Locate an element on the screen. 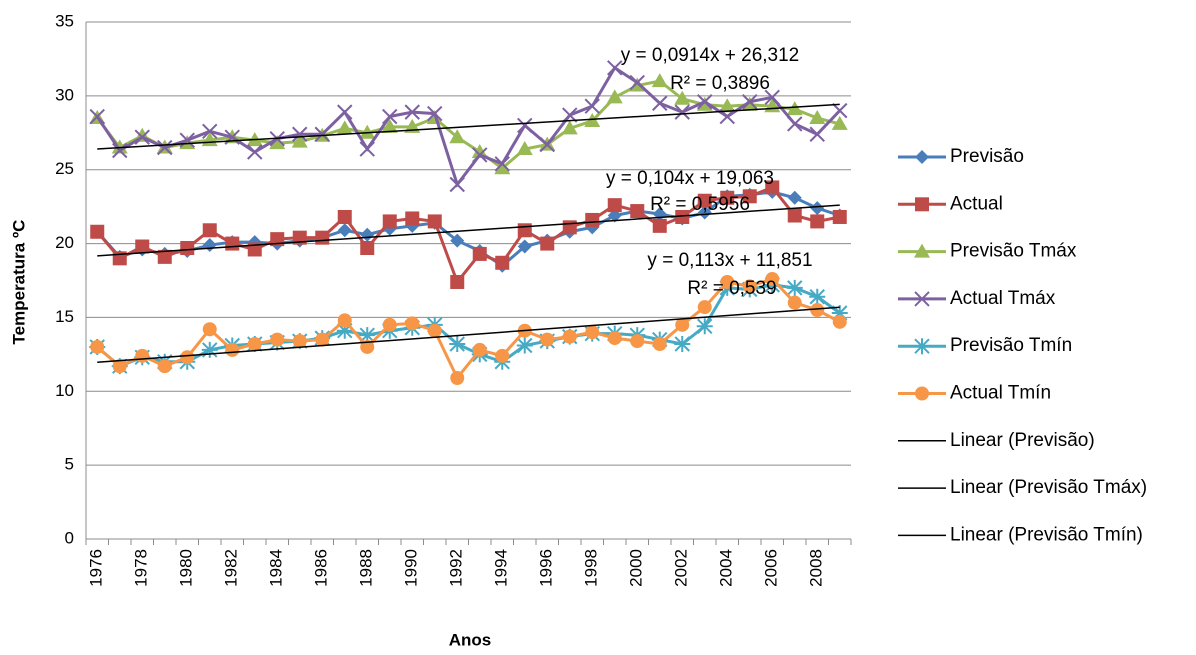 The image size is (1196, 655). legend-label: Previsão Tmáx is located at coordinates (1013, 251).